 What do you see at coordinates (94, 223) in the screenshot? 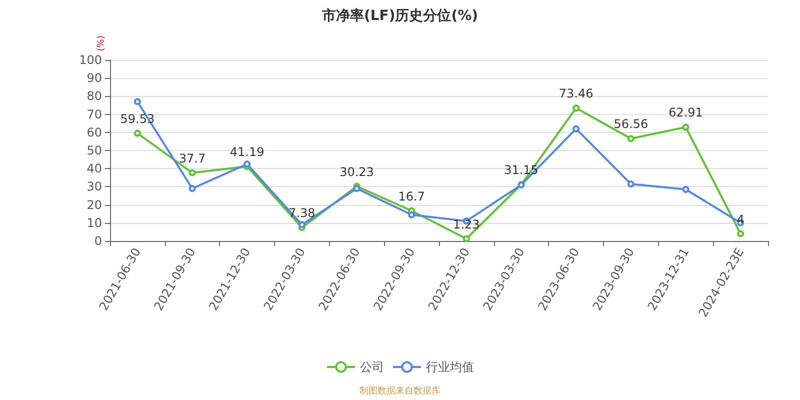
I see `y-tick-label: 10` at bounding box center [94, 223].